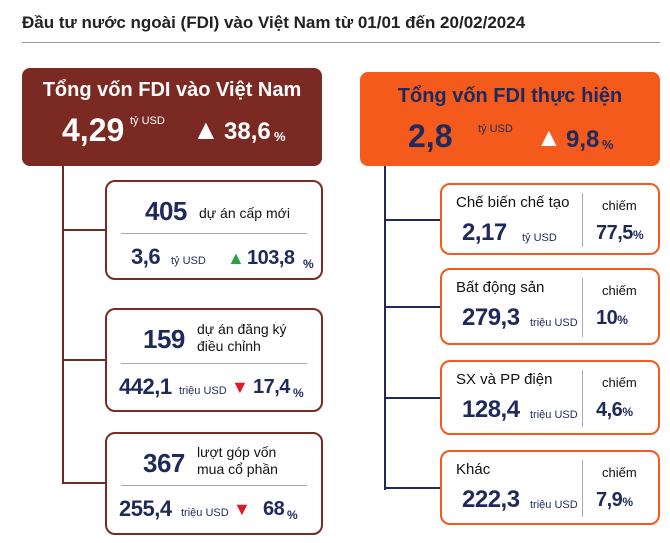  What do you see at coordinates (341, 42) in the screenshot?
I see `title-rule` at bounding box center [341, 42].